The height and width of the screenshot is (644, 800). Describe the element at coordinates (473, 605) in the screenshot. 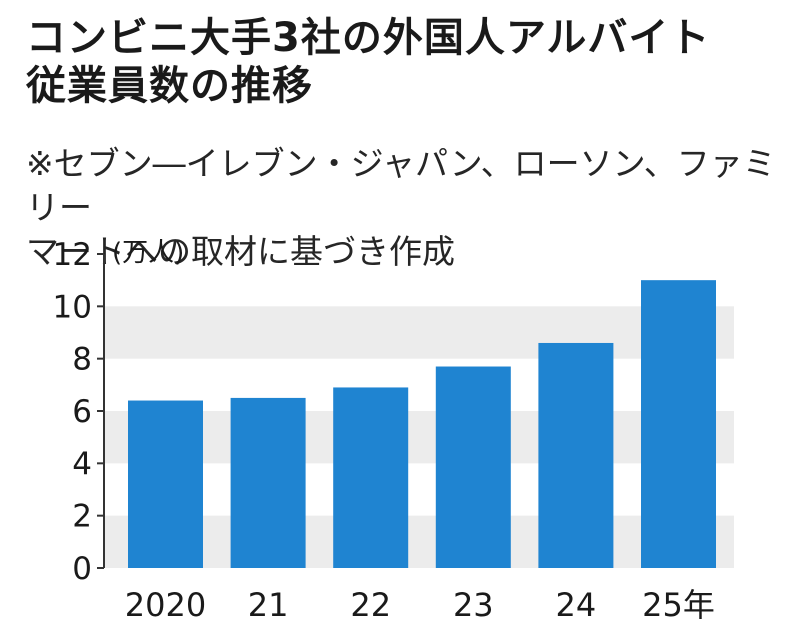

I see `x-tick-label: 23` at that location.